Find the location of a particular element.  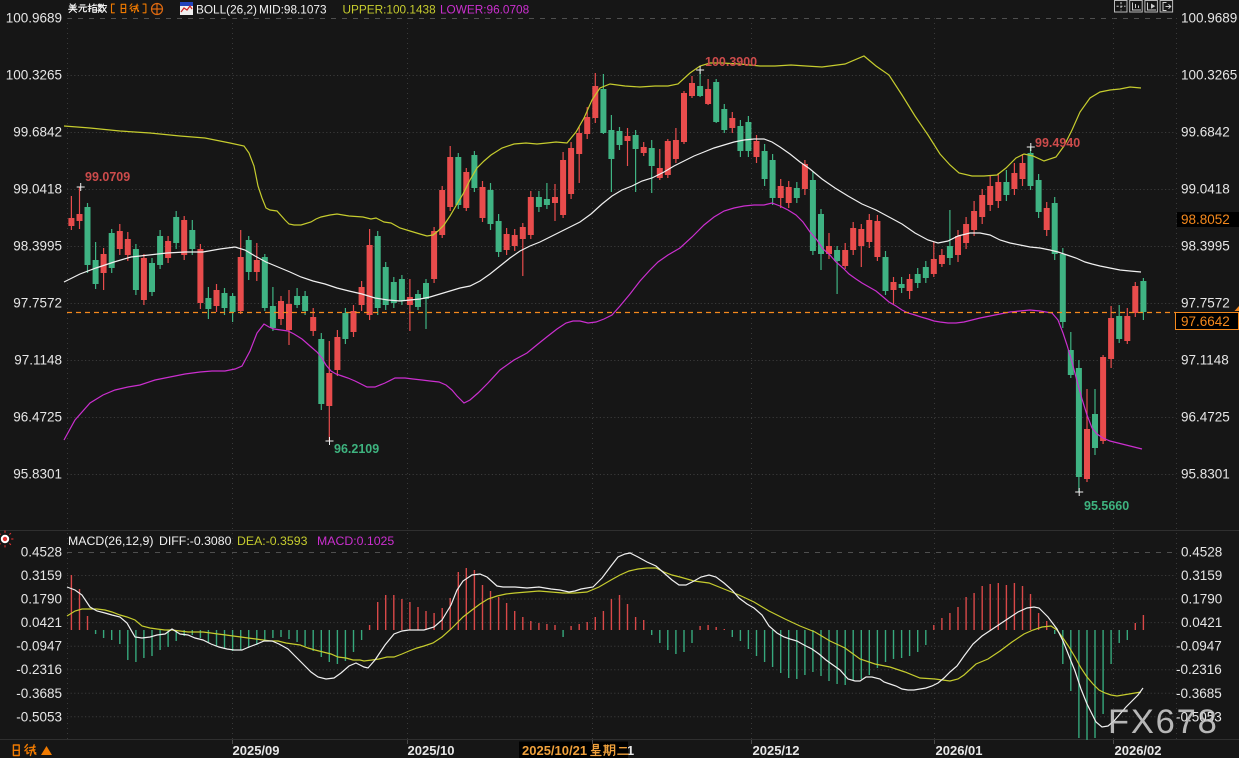

svg-text: 2025/12 is located at coordinates (776, 750).